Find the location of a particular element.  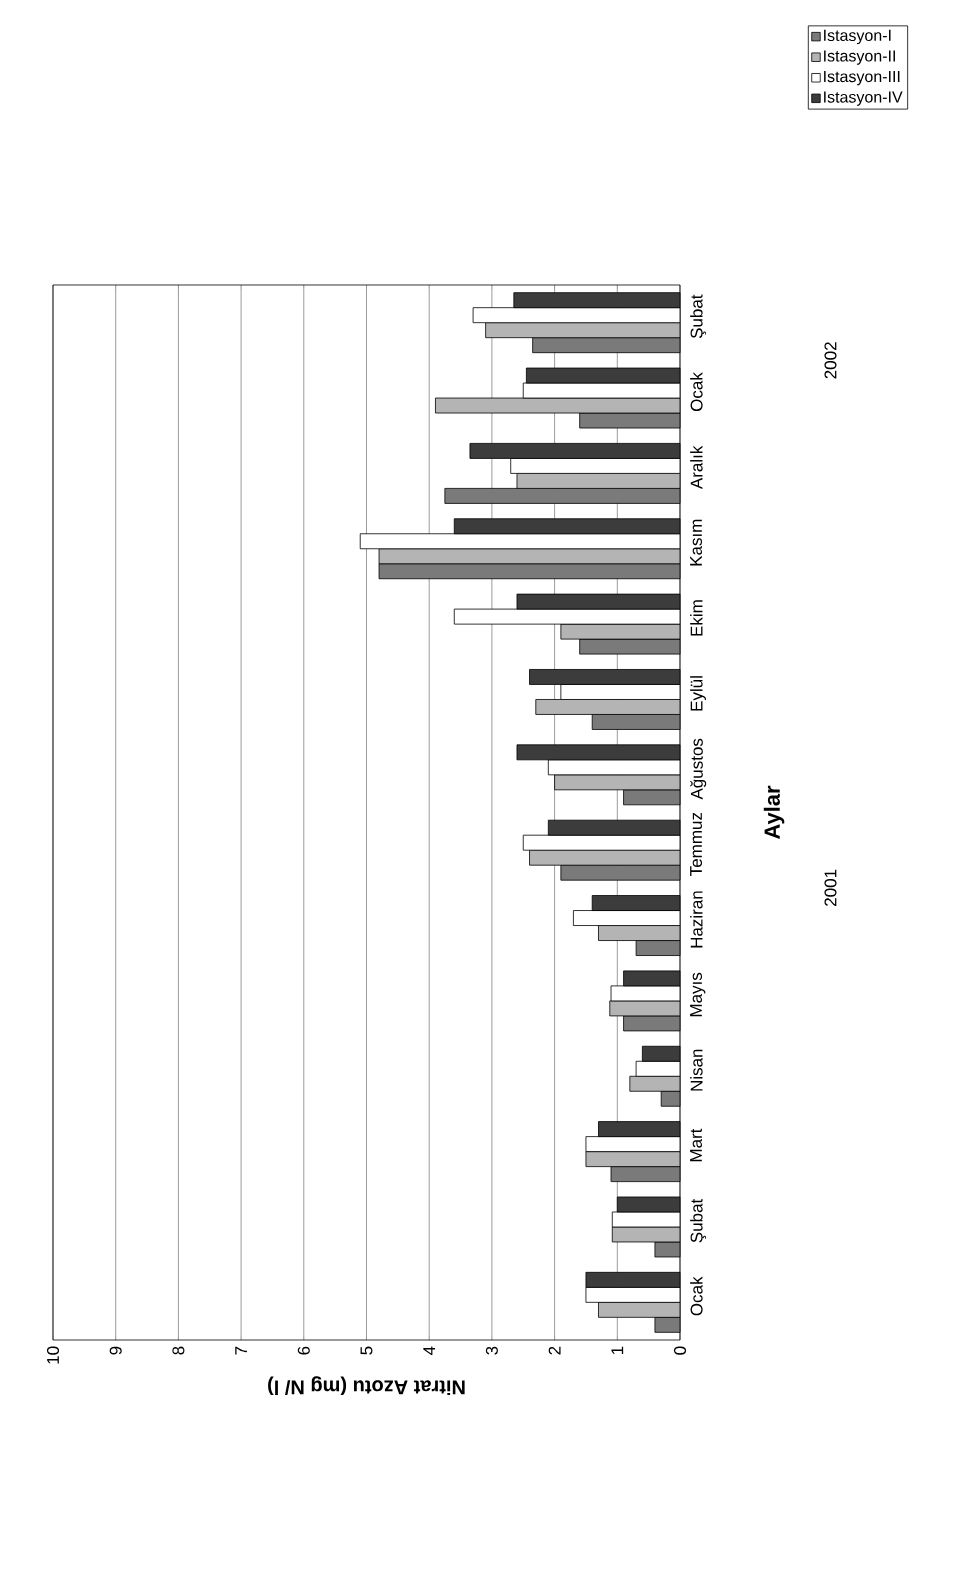

y-tick-label: Eylül is located at coordinates (698, 693).